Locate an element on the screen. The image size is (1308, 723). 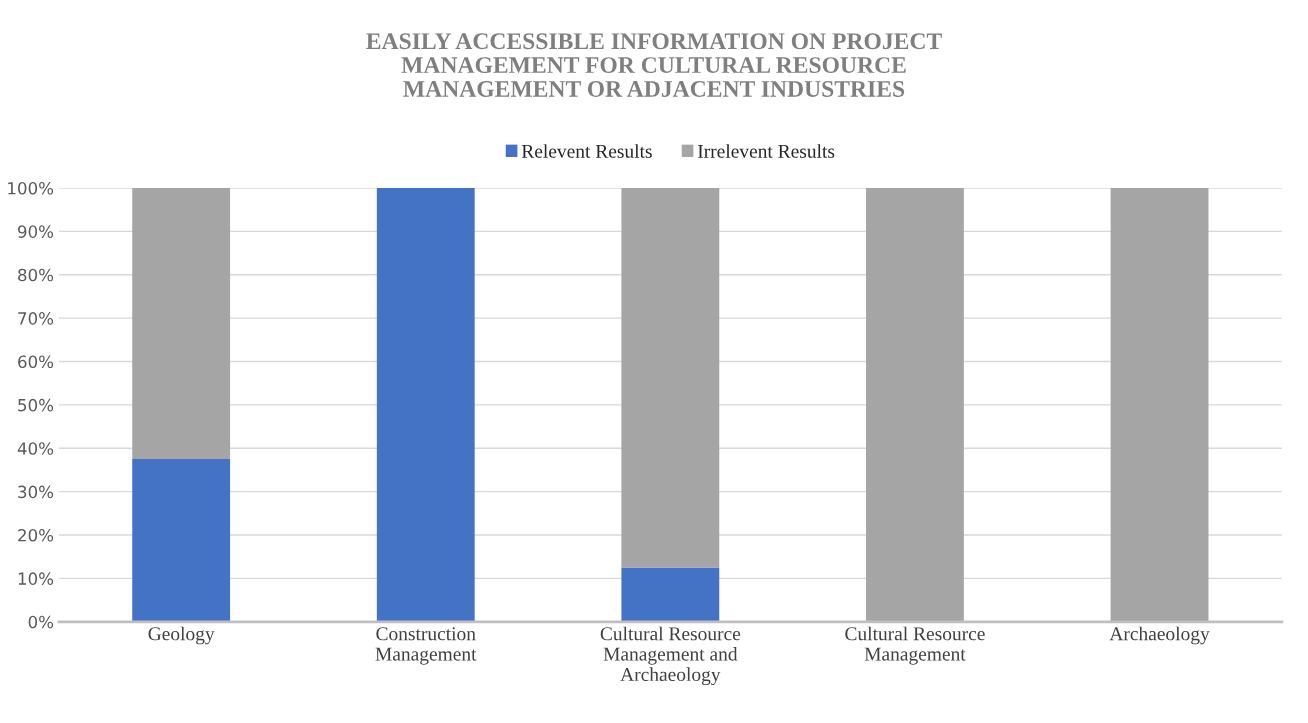
y-tick-label: 100% is located at coordinates (31, 188).